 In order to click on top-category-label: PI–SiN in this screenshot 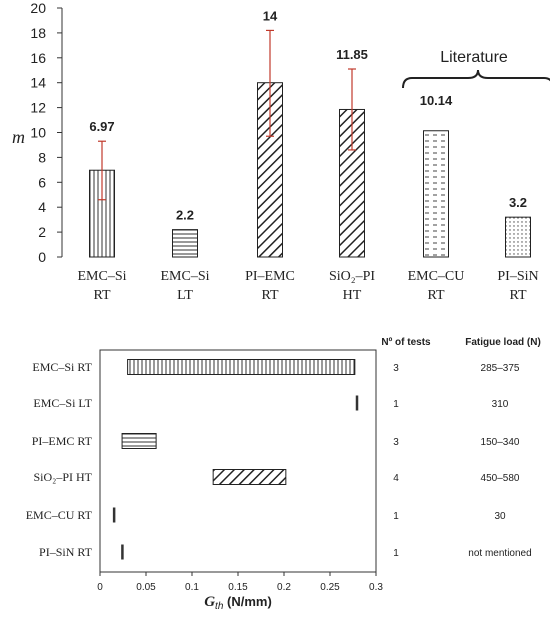, I will do `click(517, 276)`.